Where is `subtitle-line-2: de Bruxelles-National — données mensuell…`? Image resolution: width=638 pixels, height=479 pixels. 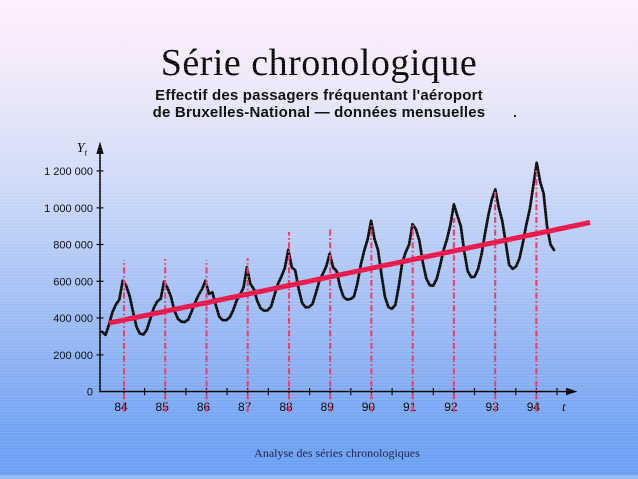
subtitle-line-2: de Bruxelles-National — données mensuell… is located at coordinates (319, 112).